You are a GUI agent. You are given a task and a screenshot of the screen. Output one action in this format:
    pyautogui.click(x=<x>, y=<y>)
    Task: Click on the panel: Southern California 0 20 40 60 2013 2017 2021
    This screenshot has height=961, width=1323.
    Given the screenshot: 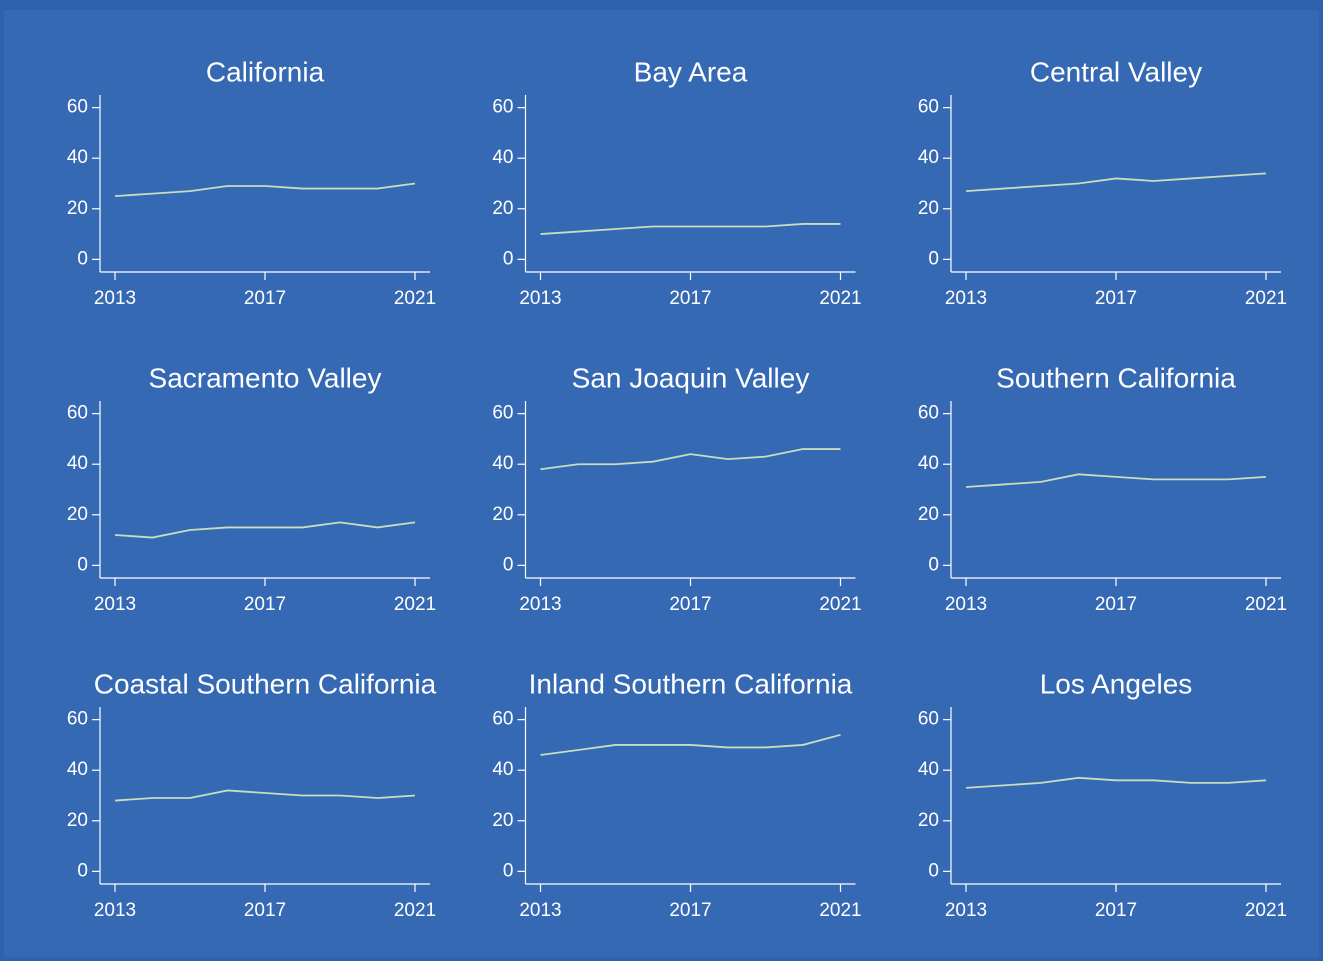 What is the action you would take?
    pyautogui.click(x=1102, y=488)
    